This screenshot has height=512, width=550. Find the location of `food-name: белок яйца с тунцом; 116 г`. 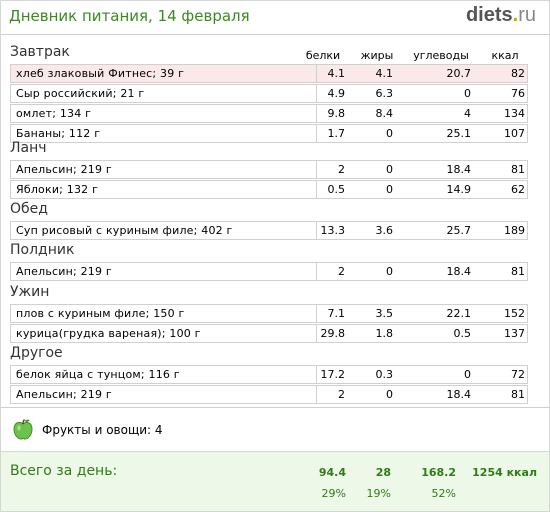

food-name: белок яйца с тунцом; 116 г is located at coordinates (98, 374).